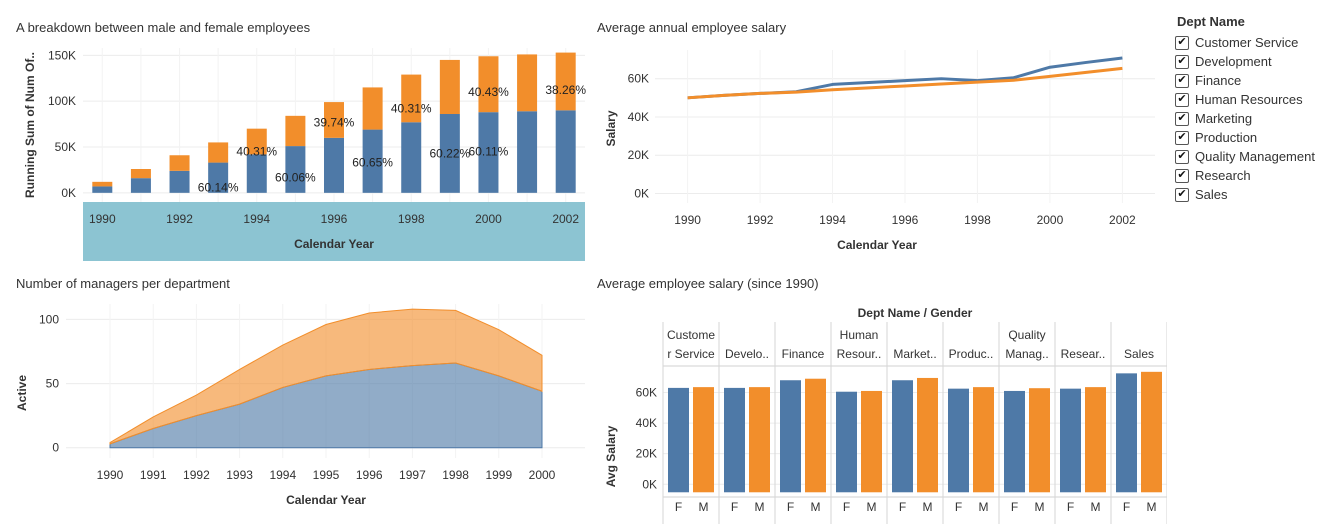 The height and width of the screenshot is (527, 1338). What do you see at coordinates (1255, 61) in the screenshot?
I see `legend-item: ✔ Development` at bounding box center [1255, 61].